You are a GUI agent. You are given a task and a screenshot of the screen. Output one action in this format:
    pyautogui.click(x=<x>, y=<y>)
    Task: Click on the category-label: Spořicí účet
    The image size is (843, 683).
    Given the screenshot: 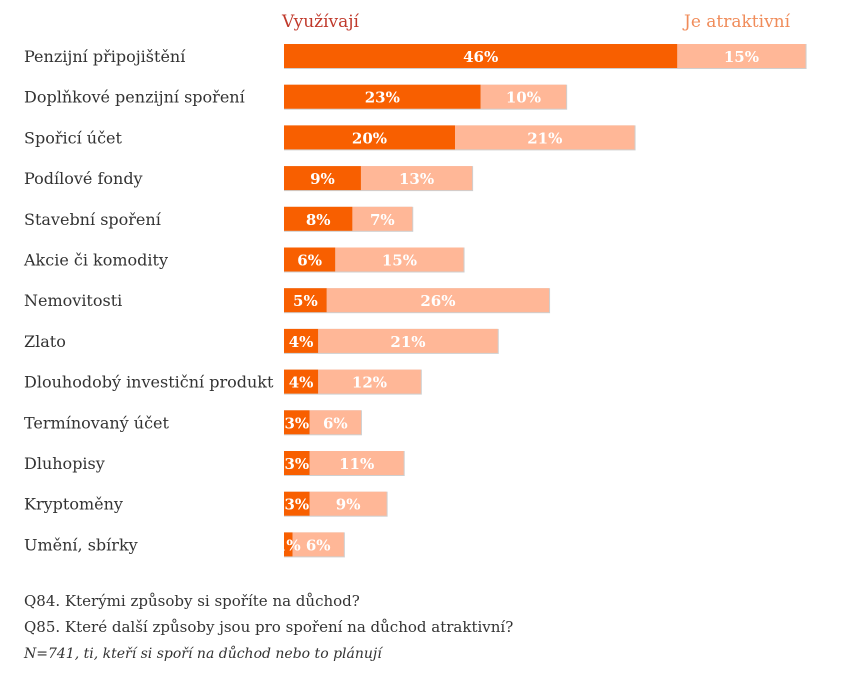 What is the action you would take?
    pyautogui.click(x=73, y=137)
    